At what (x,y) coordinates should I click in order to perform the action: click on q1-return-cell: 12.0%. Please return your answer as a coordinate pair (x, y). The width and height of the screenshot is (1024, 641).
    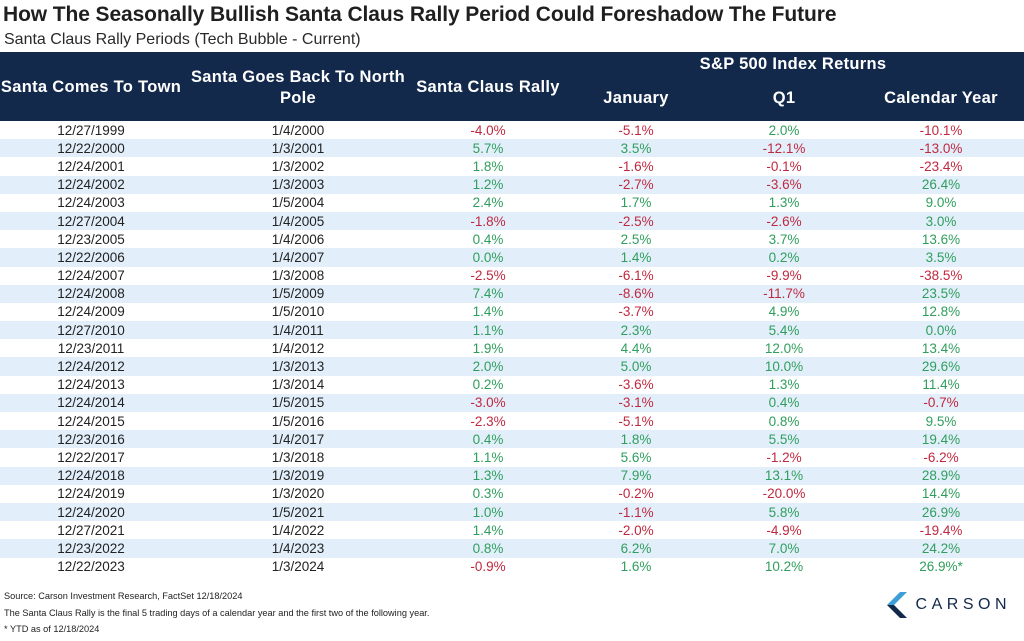
    Looking at the image, I should click on (784, 348).